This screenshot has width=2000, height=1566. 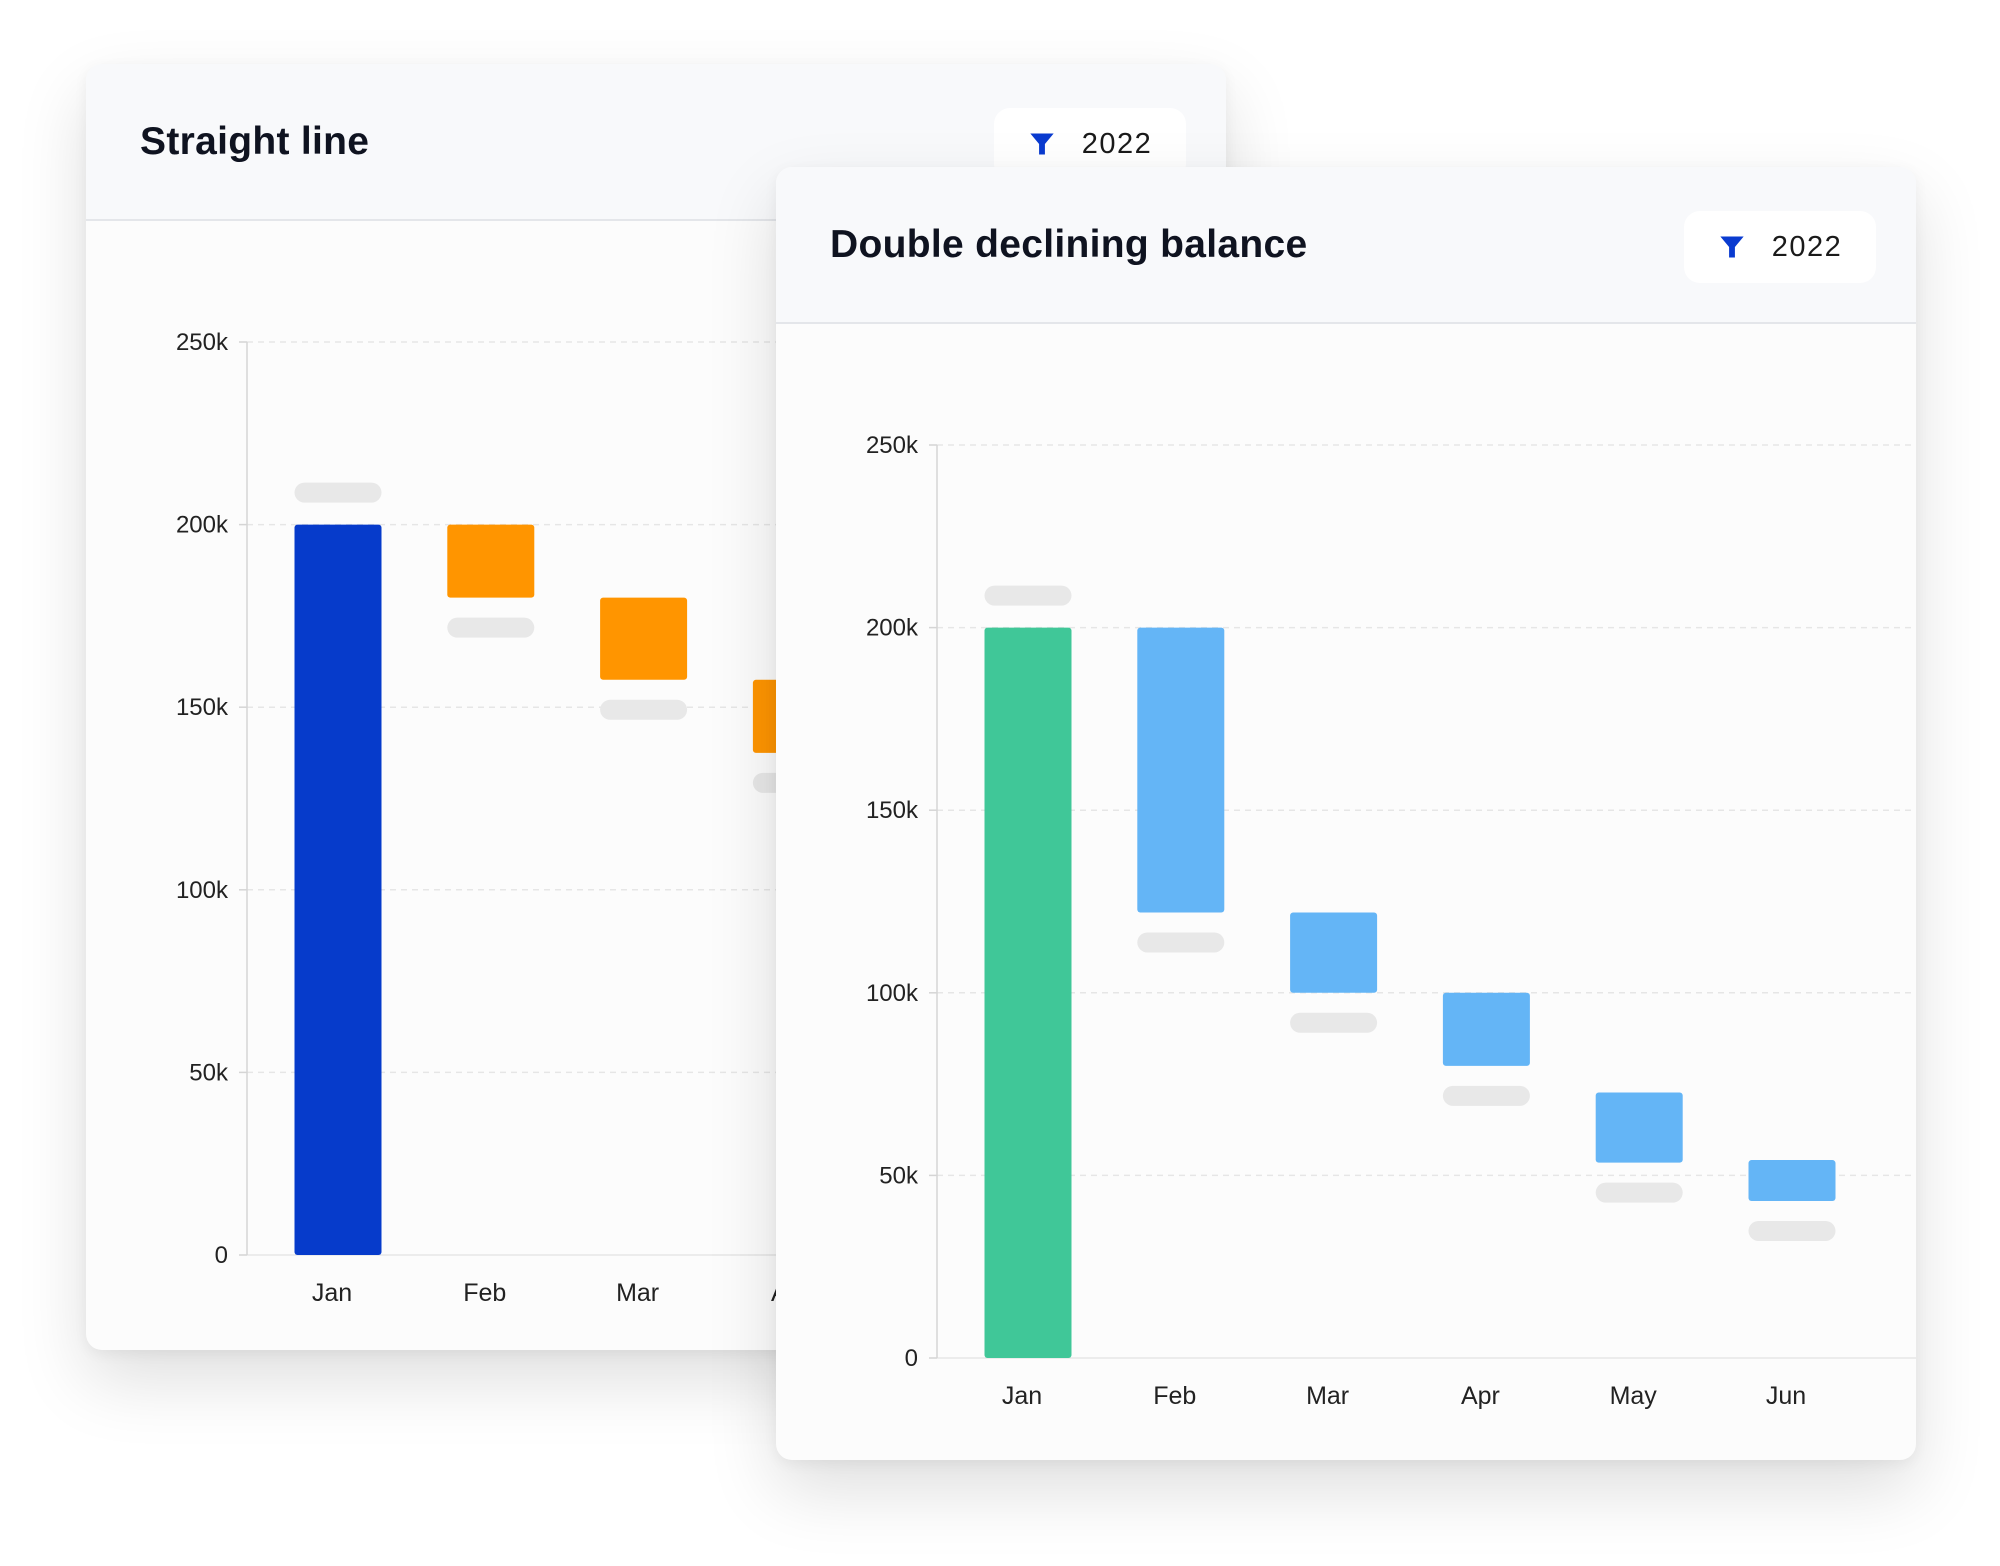 What do you see at coordinates (1634, 1396) in the screenshot?
I see `x-tick-label: May` at bounding box center [1634, 1396].